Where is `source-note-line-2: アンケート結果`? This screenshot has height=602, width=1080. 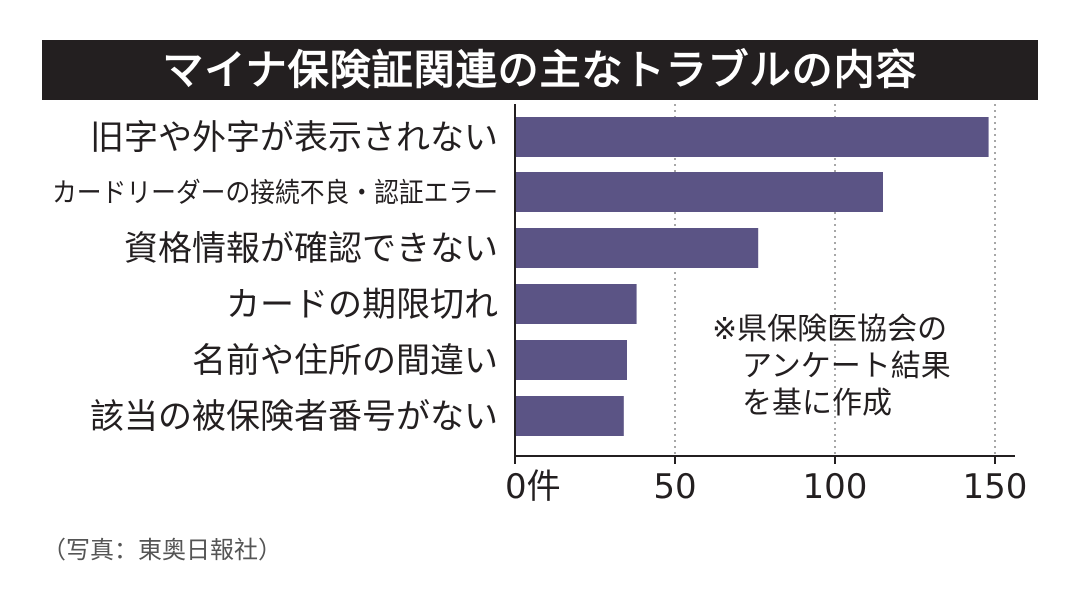
source-note-line-2: アンケート結果 is located at coordinates (846, 366).